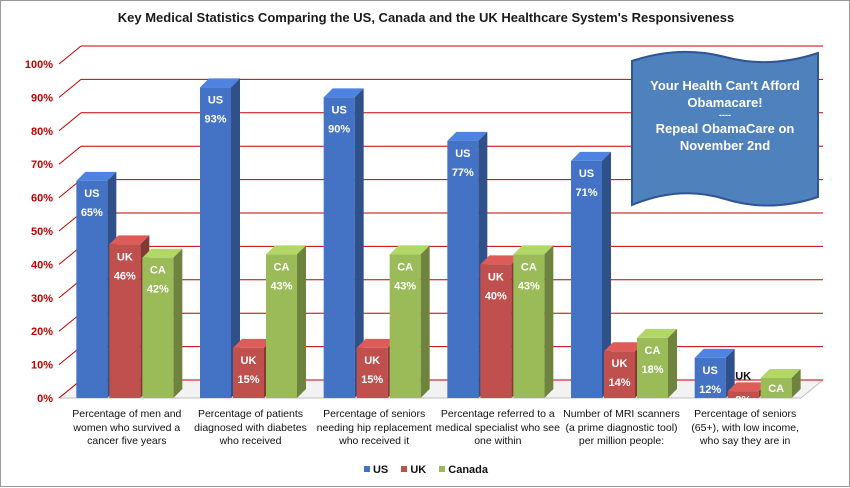 The image size is (850, 488). Describe the element at coordinates (380, 470) in the screenshot. I see `legend-label-us: US` at that location.